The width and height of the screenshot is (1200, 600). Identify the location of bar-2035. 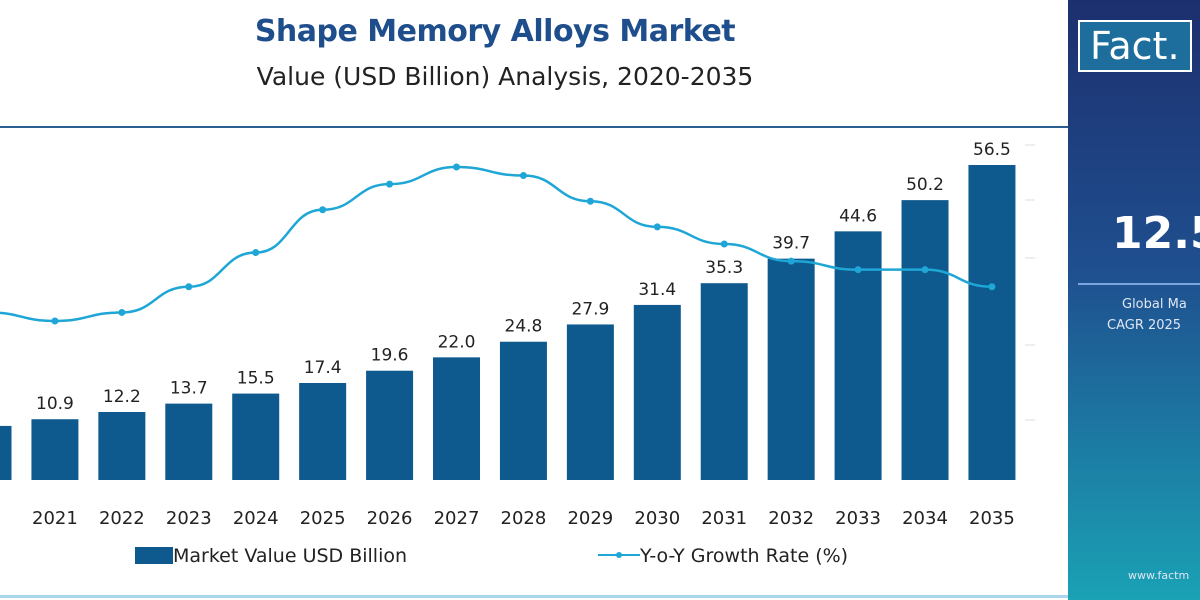
(992, 322).